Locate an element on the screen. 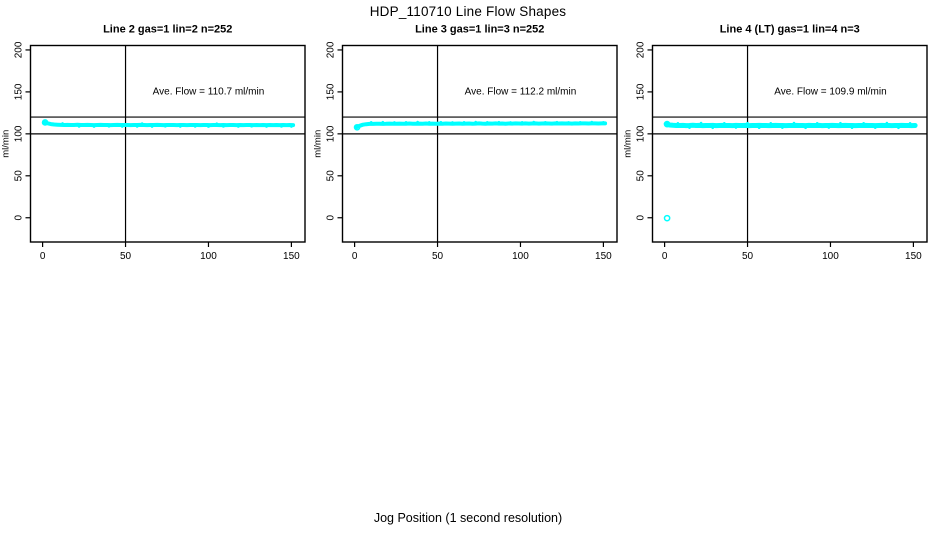 The height and width of the screenshot is (540, 936). ave-flow-annotation: Ave. Flow = 109.9 ml/min is located at coordinates (830, 91).